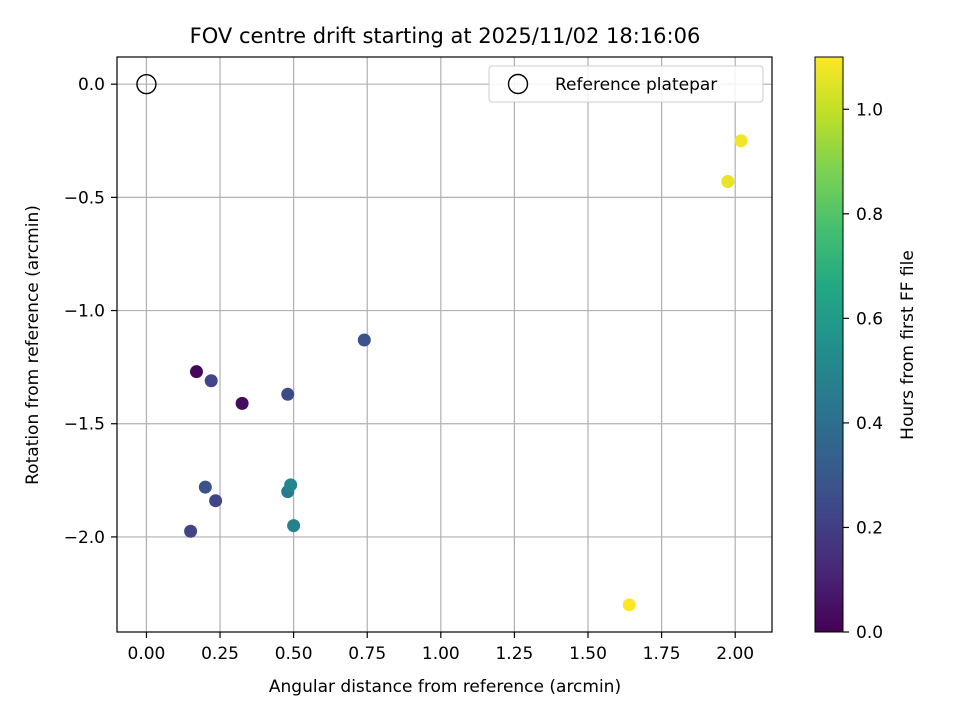 This screenshot has height=720, width=960. Describe the element at coordinates (441, 654) in the screenshot. I see `x-tick-label: 1.00` at that location.